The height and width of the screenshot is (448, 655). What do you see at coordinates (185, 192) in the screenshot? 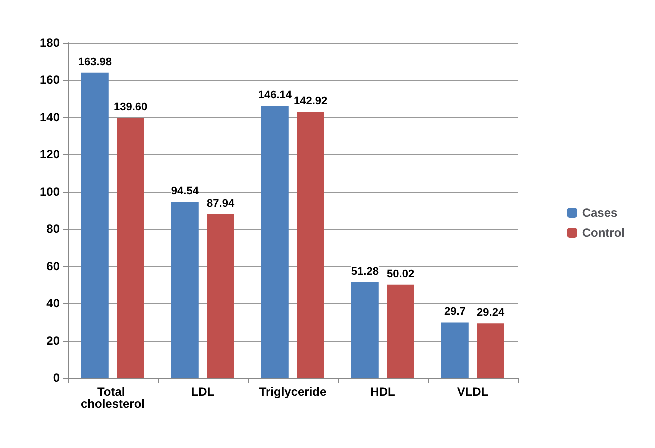
I see `data-label: 94.54` at bounding box center [185, 192].